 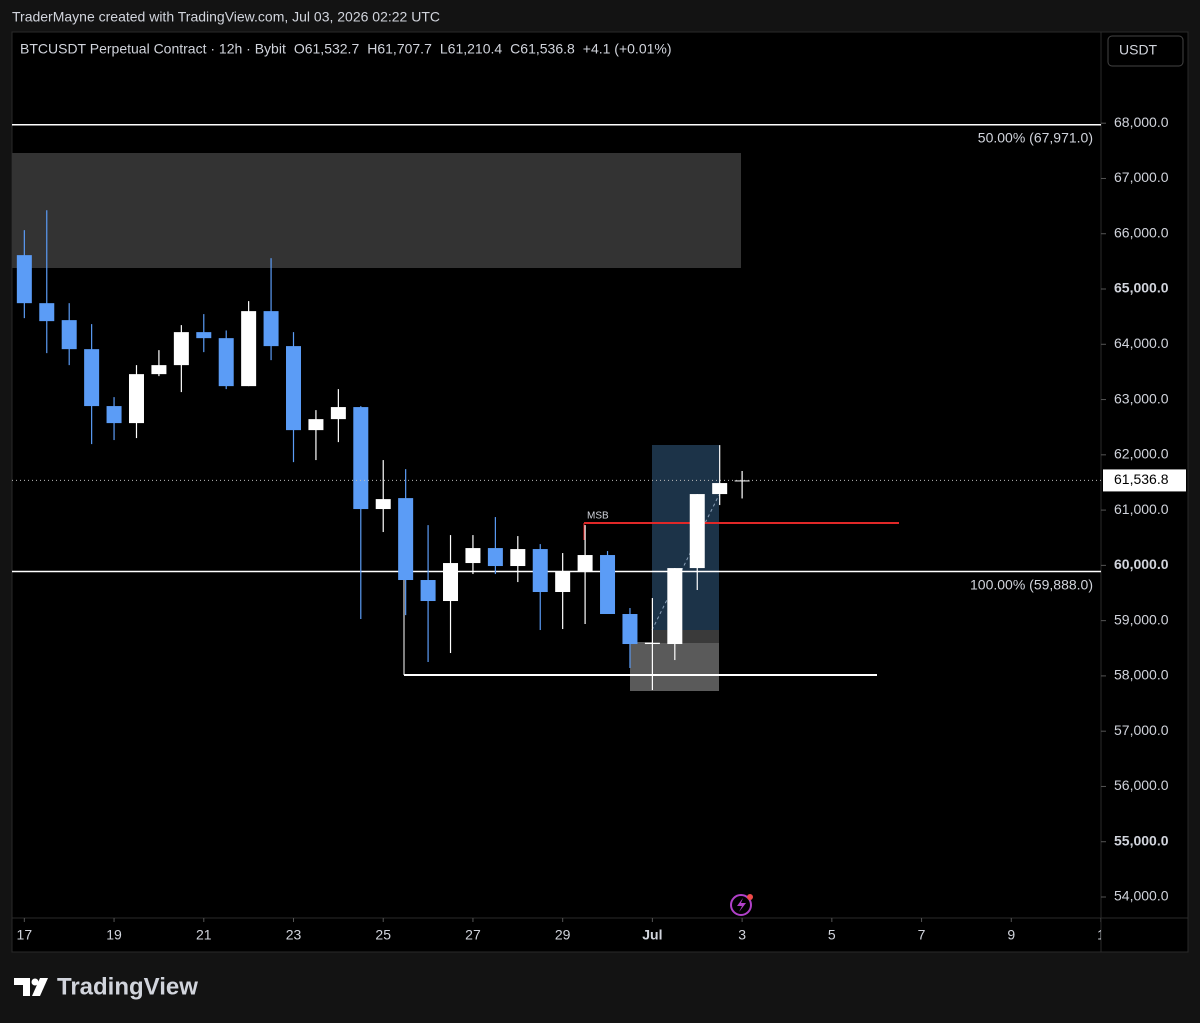 I want to click on axis-corner, so click(x=1144, y=935).